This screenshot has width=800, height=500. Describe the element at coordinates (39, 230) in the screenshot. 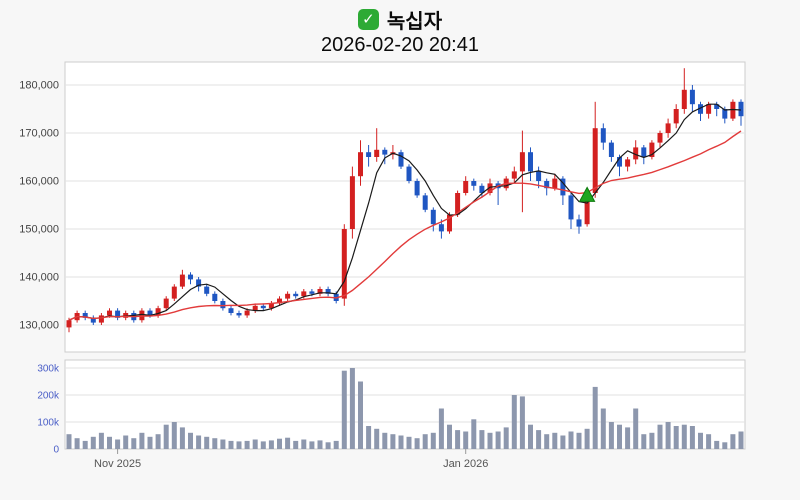

I see `svg-text: 150,000` at that location.